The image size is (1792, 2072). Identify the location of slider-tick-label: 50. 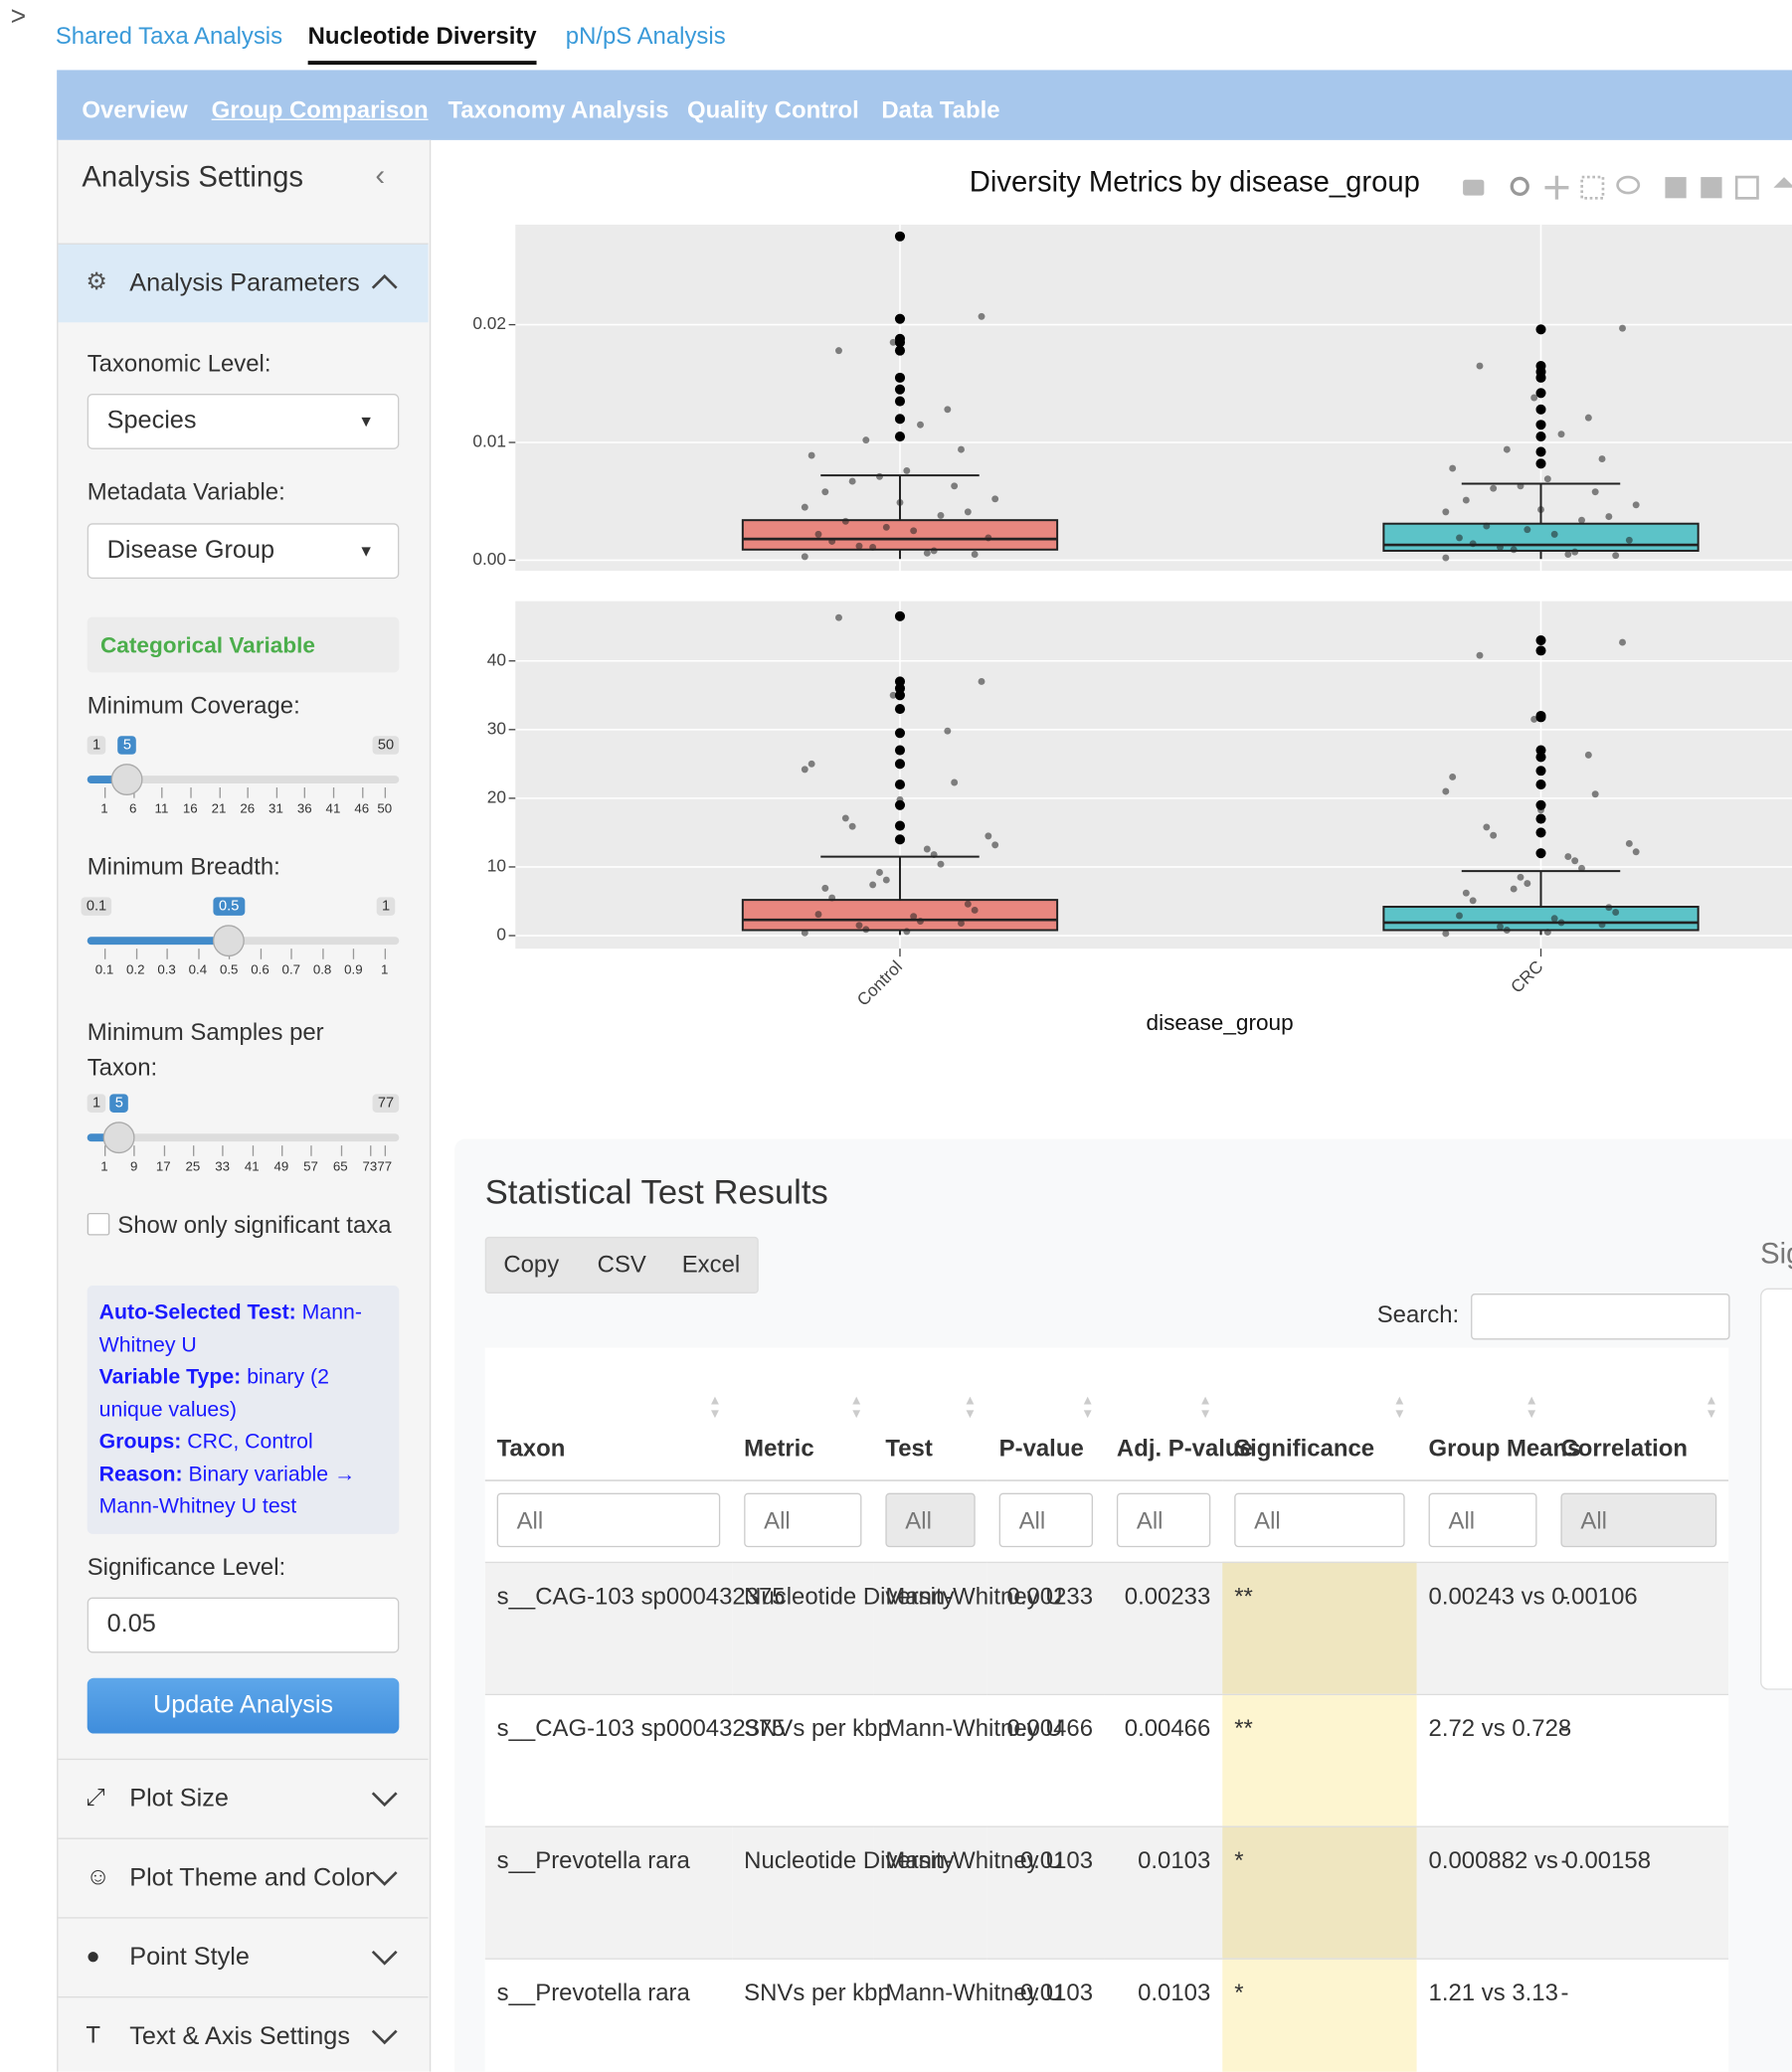
(385, 809).